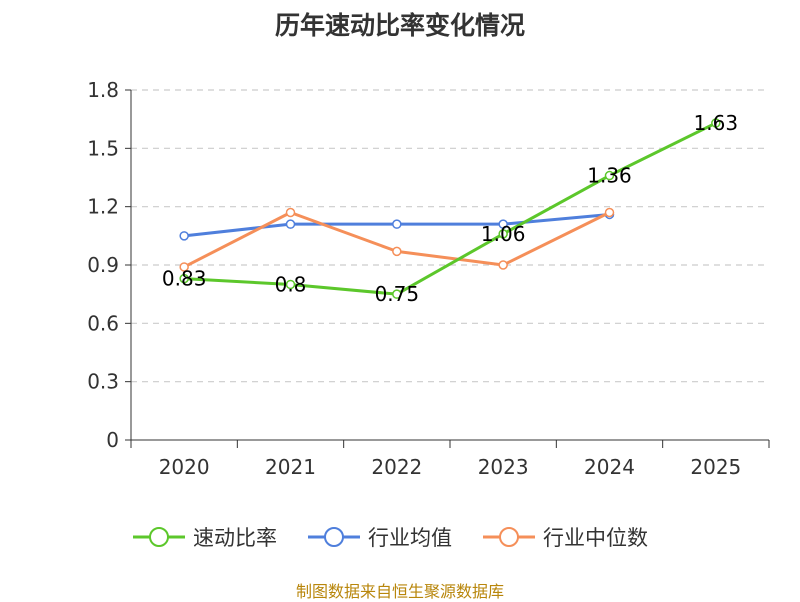 This screenshot has height=602, width=800. I want to click on x-tick-label: 2024, so click(609, 467).